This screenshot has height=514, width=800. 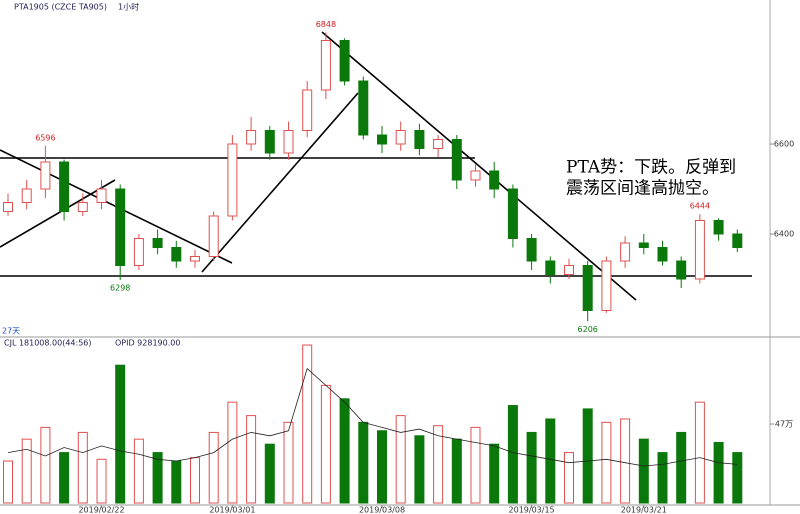 I want to click on chart-title: PTA1905 (CZCE TA905), so click(x=60, y=7).